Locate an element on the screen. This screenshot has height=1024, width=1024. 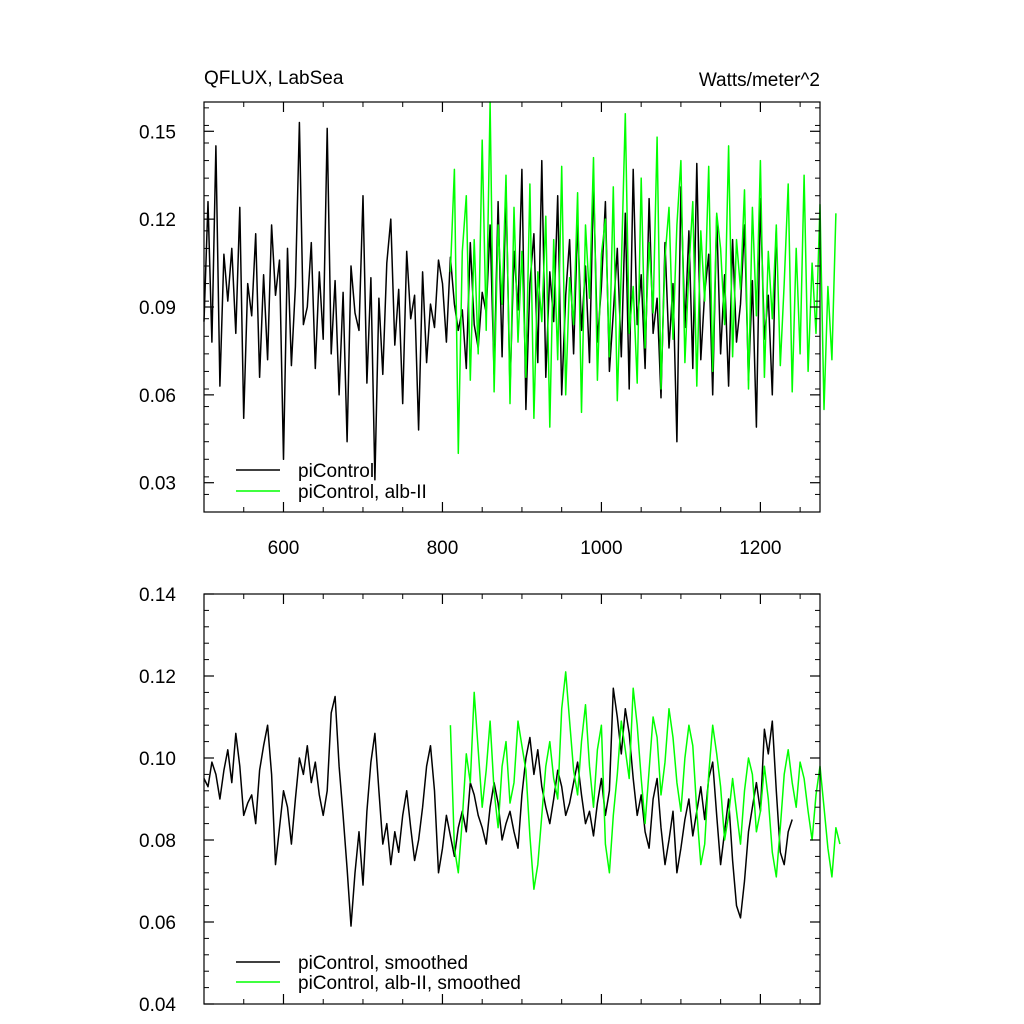
y-tick-label: 0.09 is located at coordinates (157, 308).